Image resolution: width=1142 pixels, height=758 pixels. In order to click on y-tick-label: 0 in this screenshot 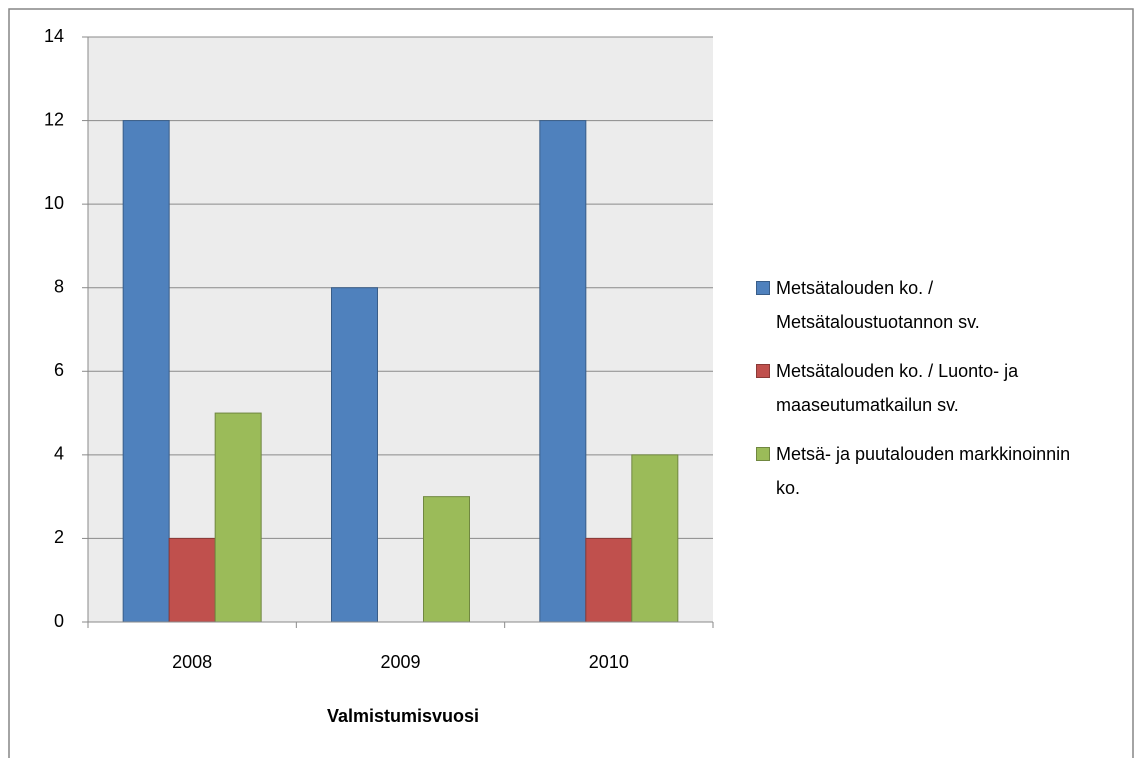, I will do `click(59, 621)`.